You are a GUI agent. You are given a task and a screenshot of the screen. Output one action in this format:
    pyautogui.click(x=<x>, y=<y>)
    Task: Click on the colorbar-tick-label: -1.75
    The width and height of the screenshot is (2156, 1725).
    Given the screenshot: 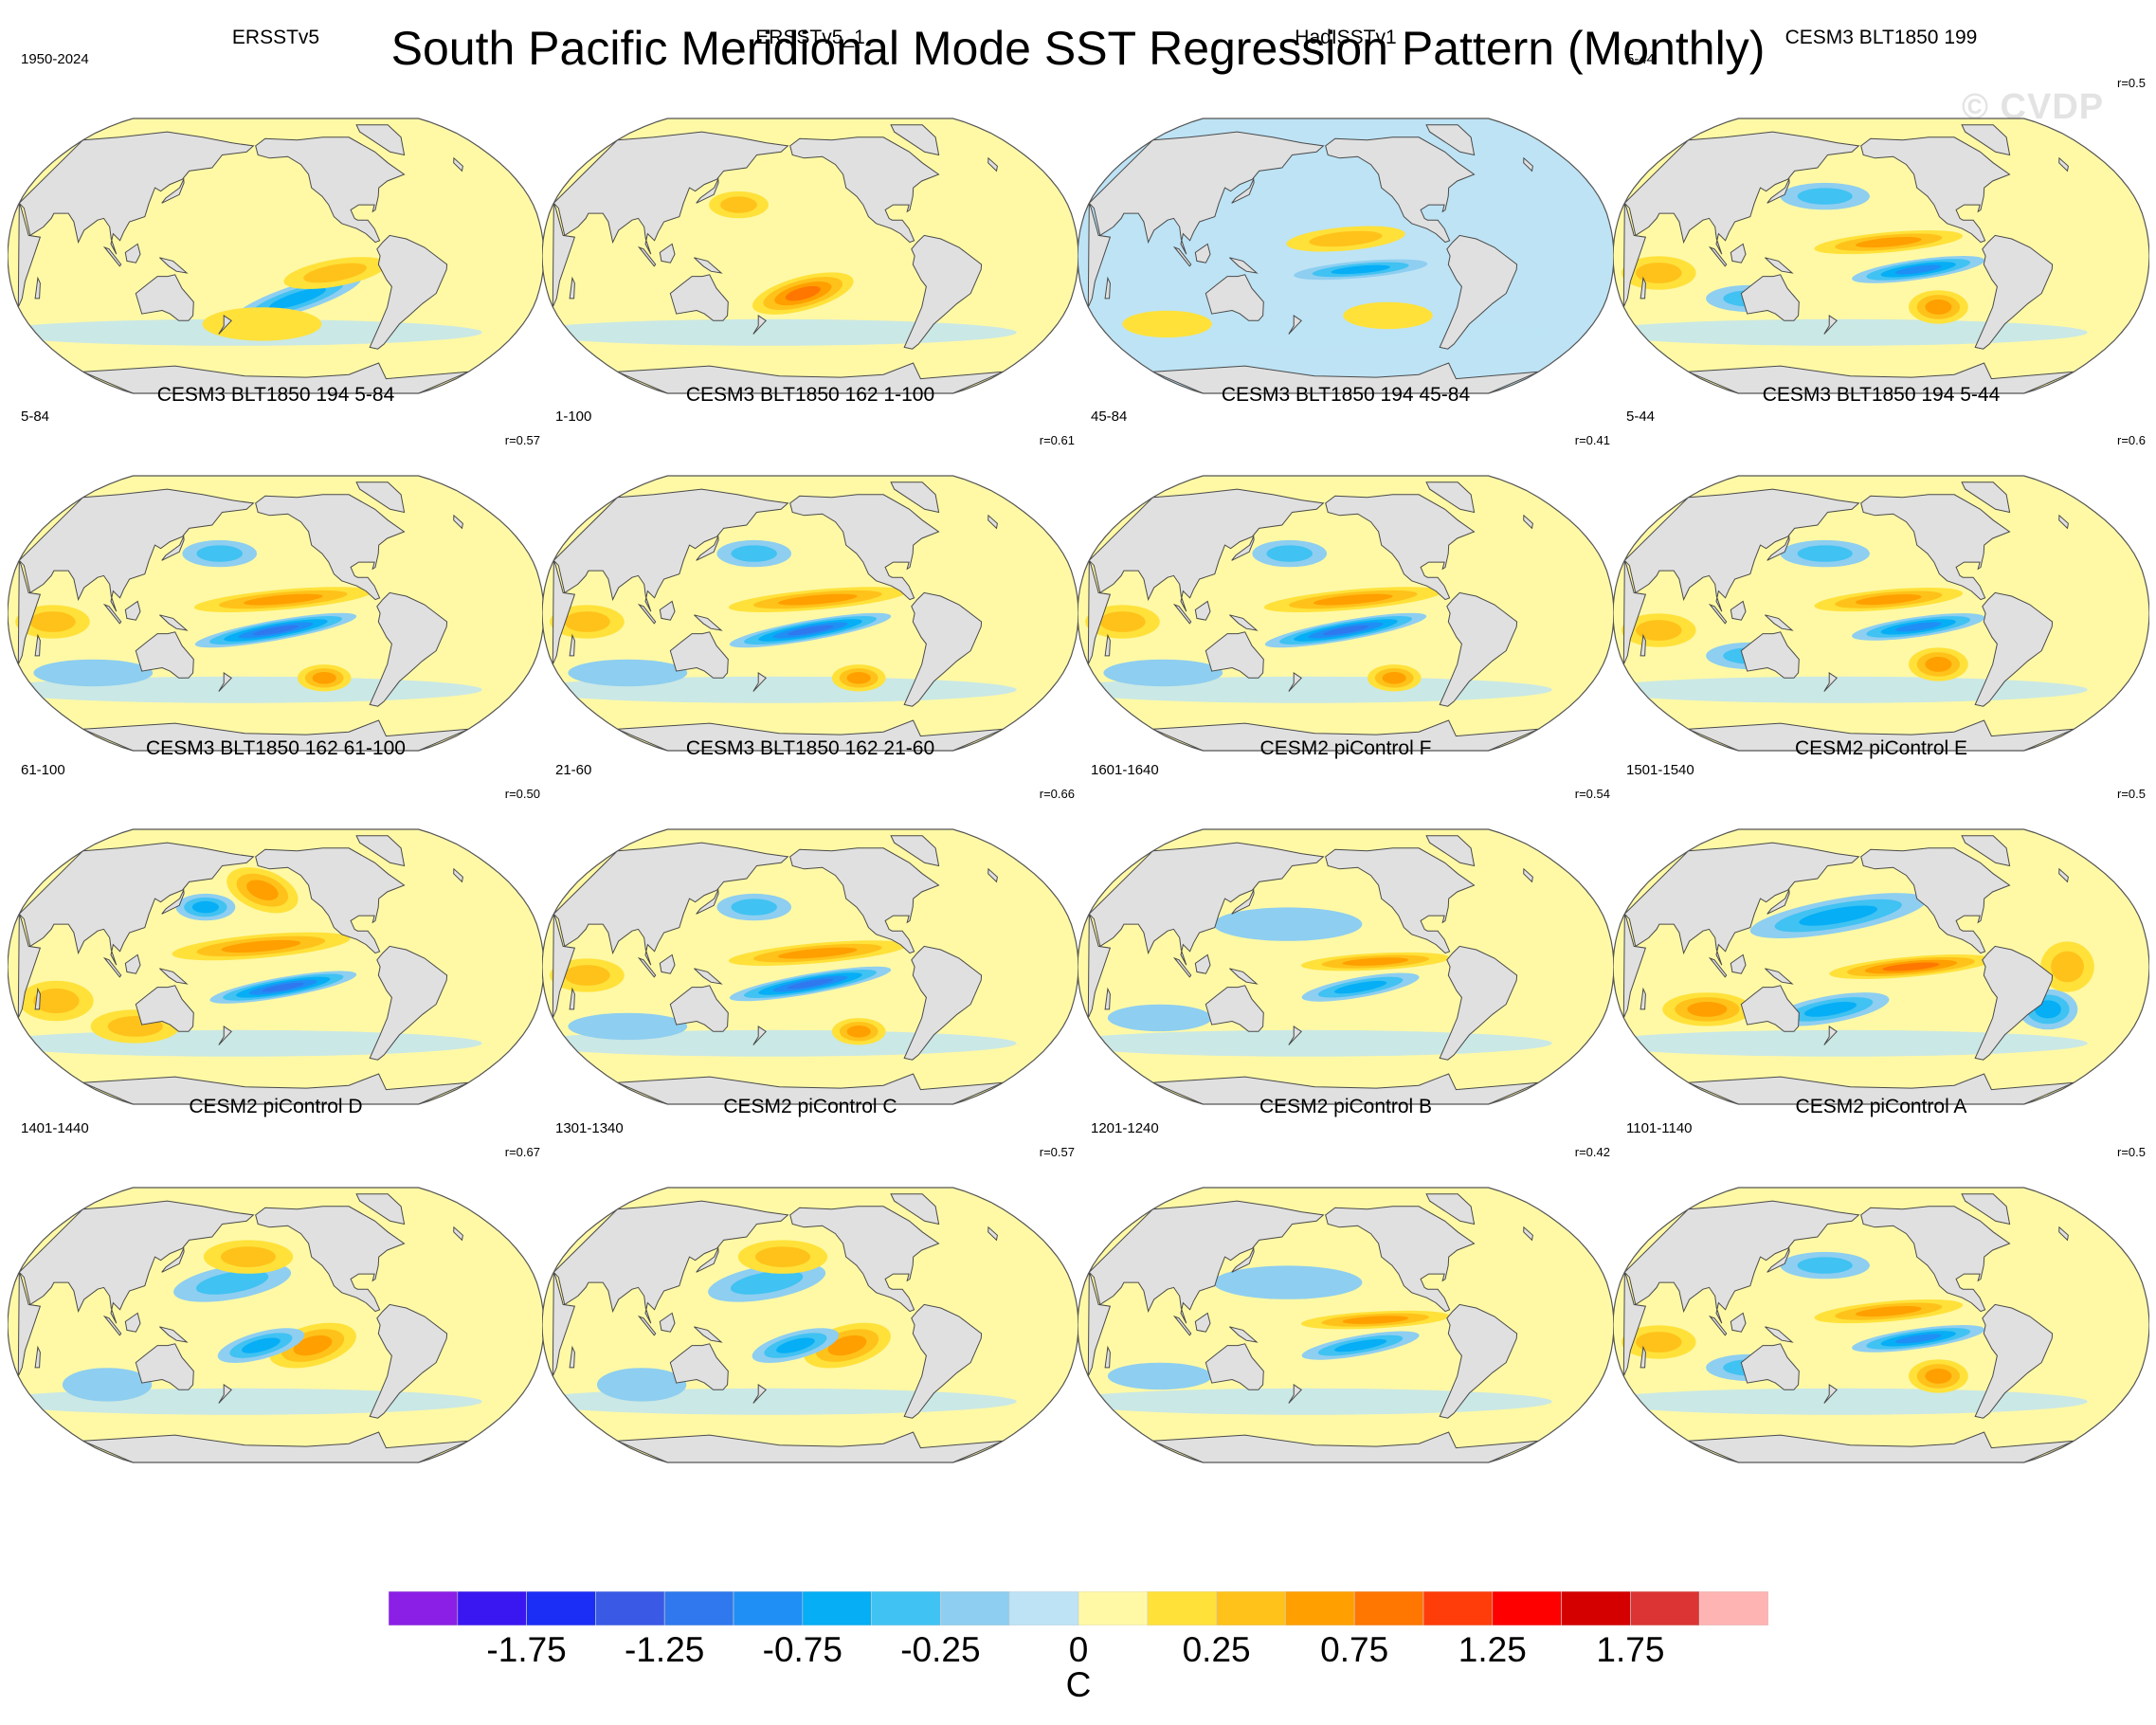 What is the action you would take?
    pyautogui.click(x=526, y=1649)
    